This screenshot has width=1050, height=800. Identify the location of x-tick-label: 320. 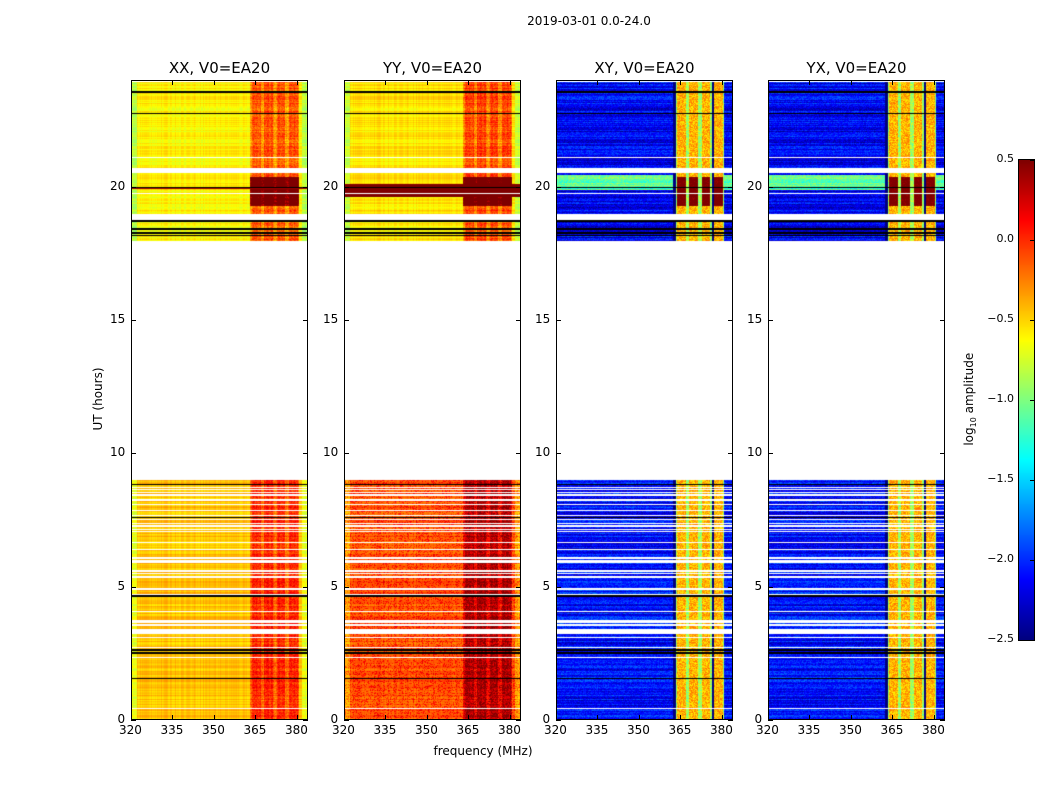
(767, 730).